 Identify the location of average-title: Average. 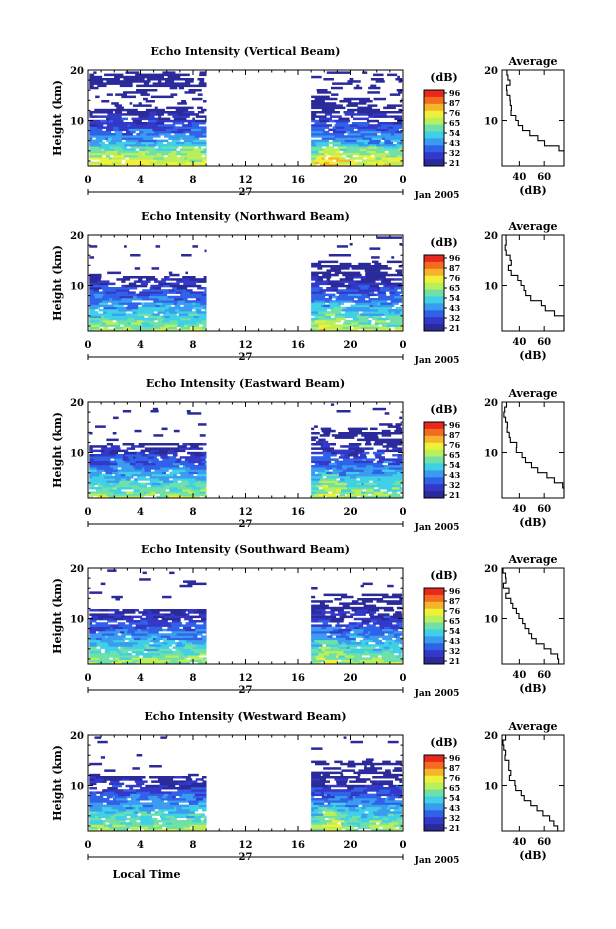
(532, 559).